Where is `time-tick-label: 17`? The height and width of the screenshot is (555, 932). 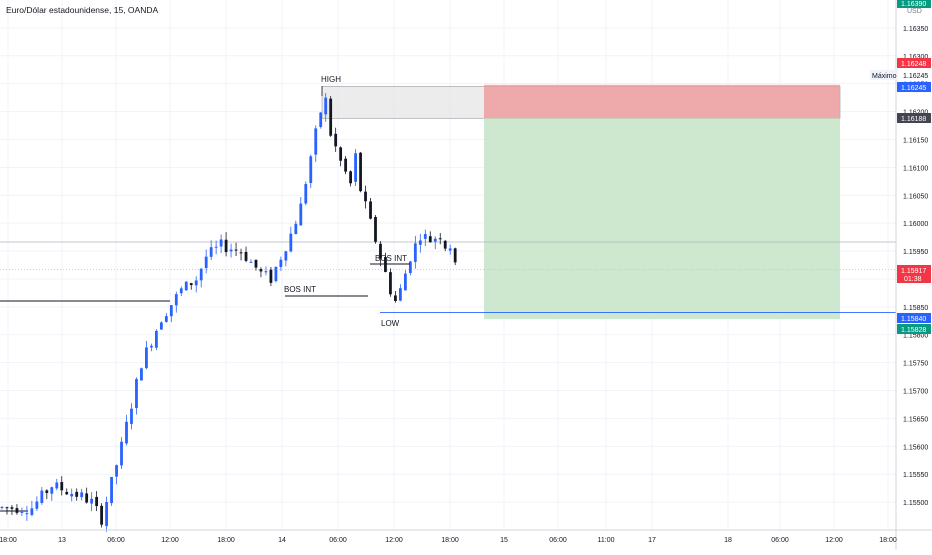 time-tick-label: 17 is located at coordinates (652, 540).